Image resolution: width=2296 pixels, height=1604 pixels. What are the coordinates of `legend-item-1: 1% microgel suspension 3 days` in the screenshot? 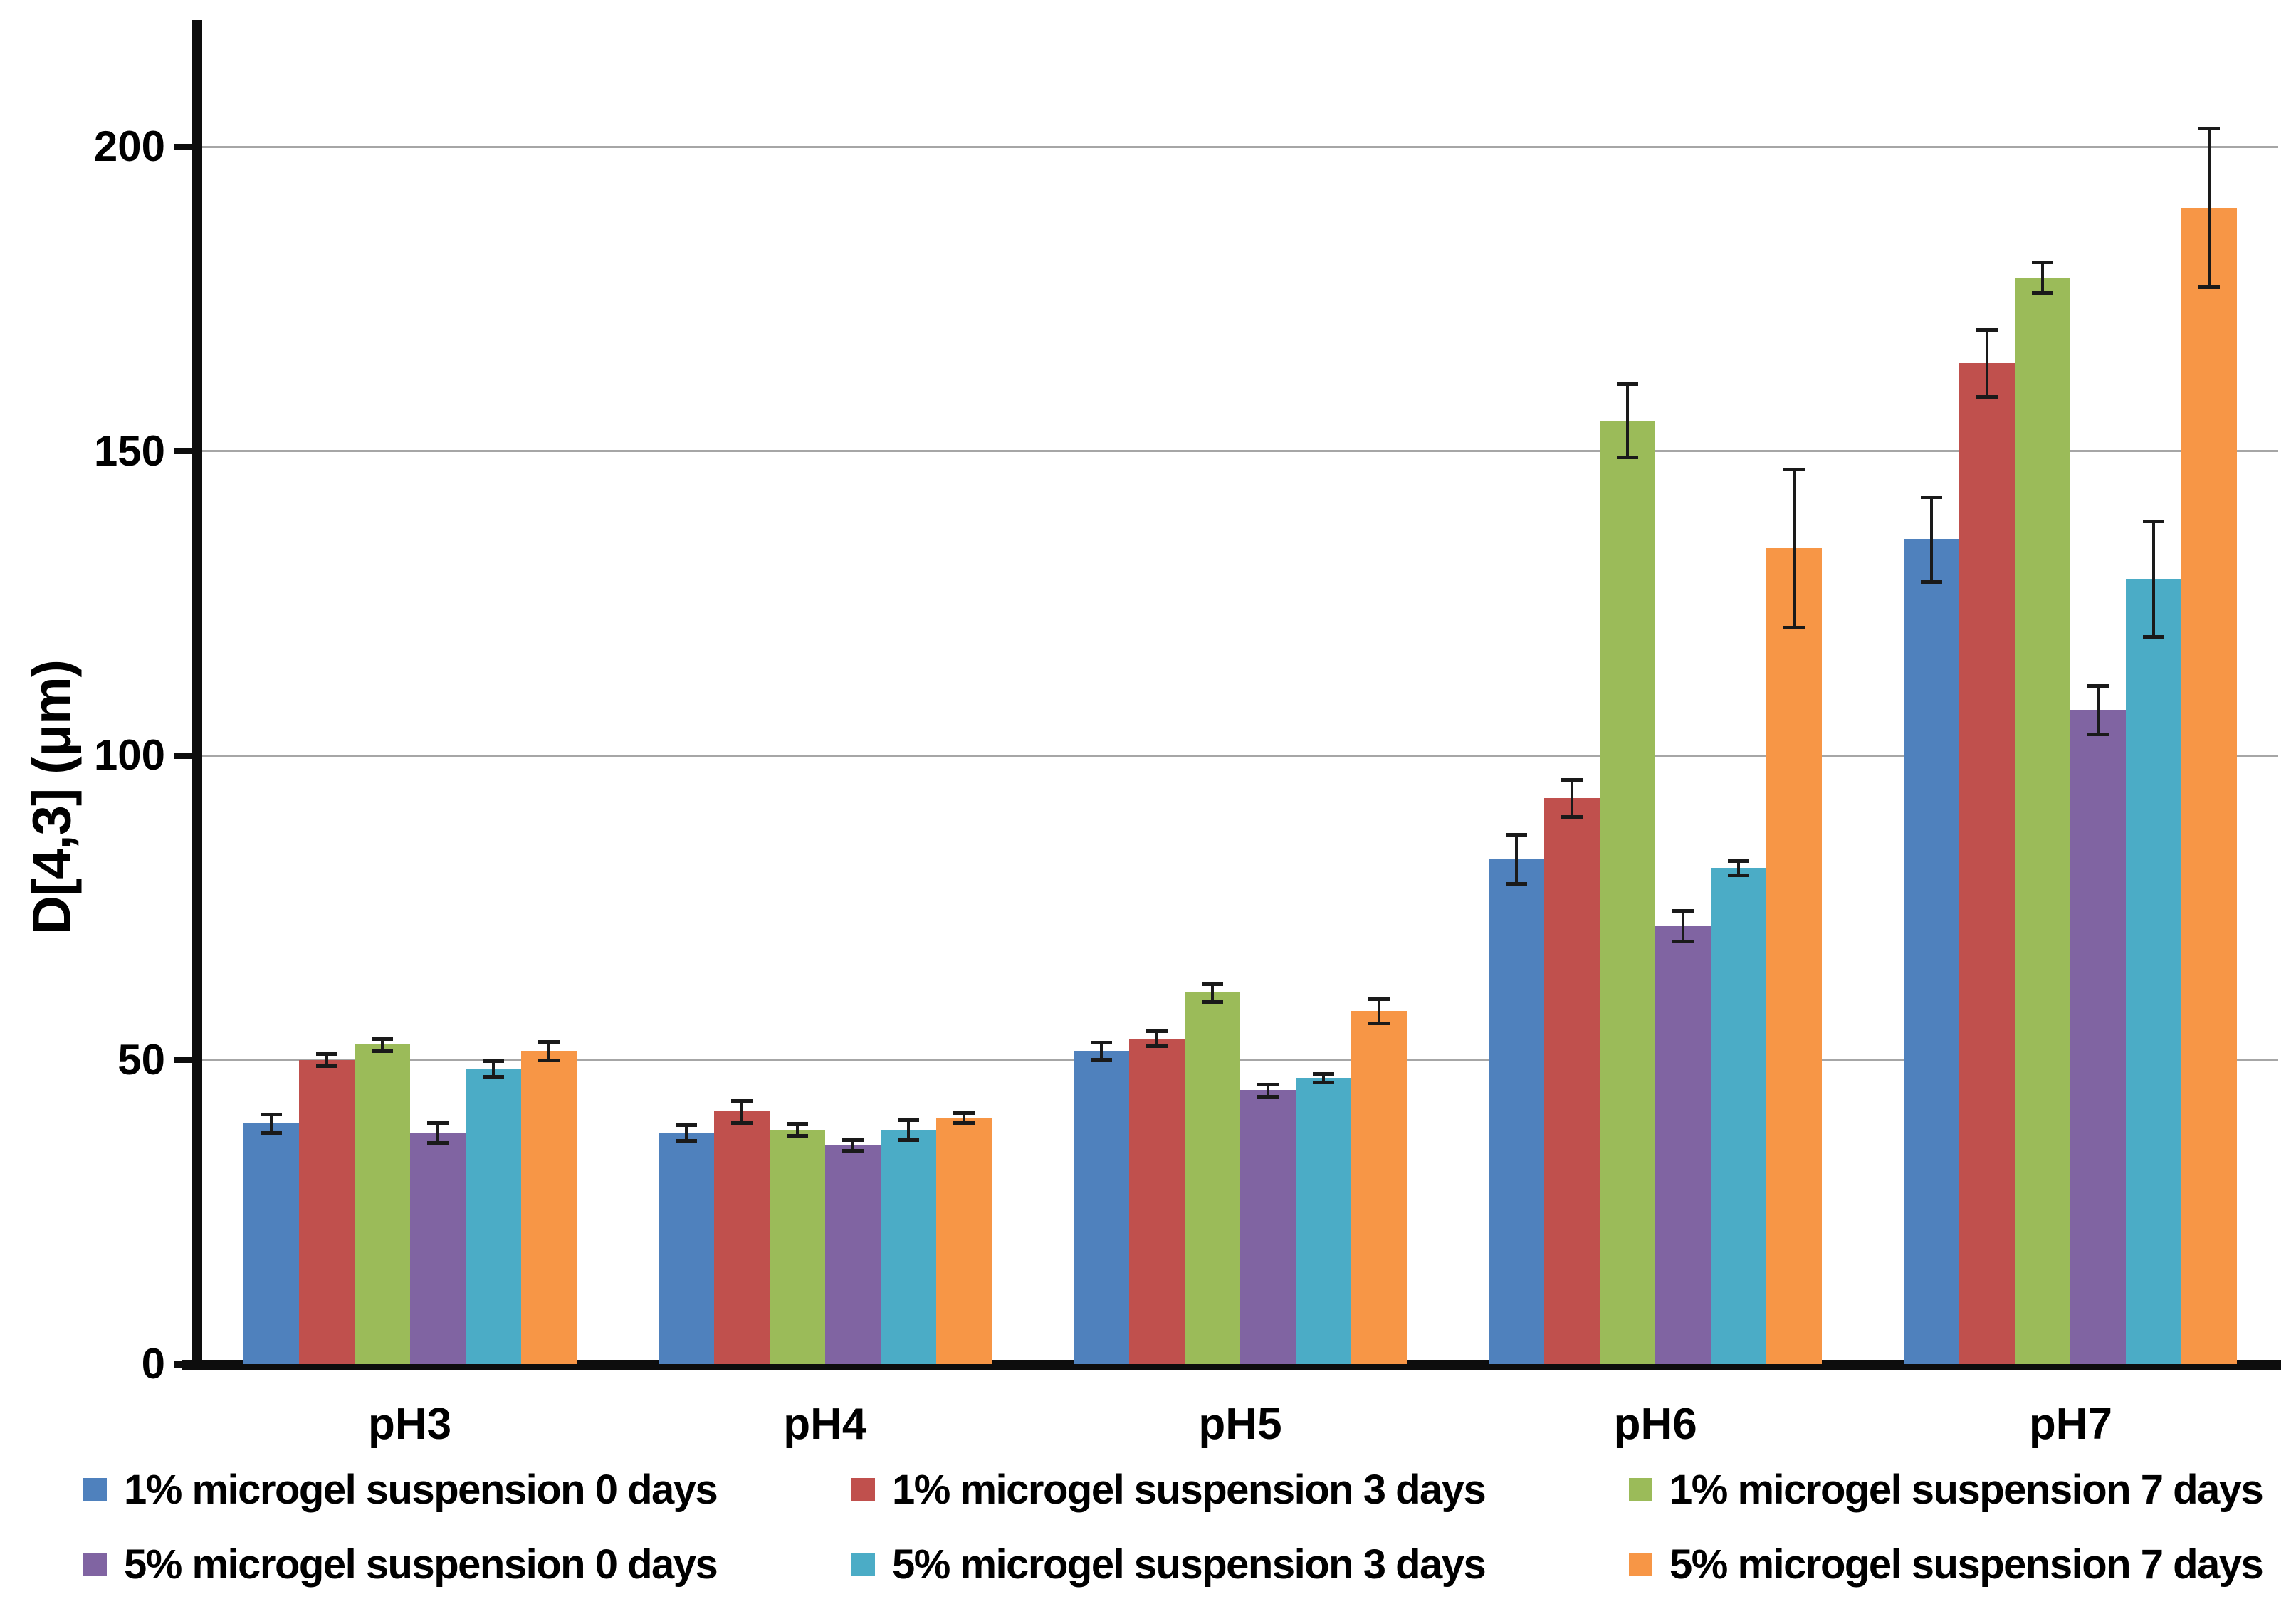 It's located at (1169, 1489).